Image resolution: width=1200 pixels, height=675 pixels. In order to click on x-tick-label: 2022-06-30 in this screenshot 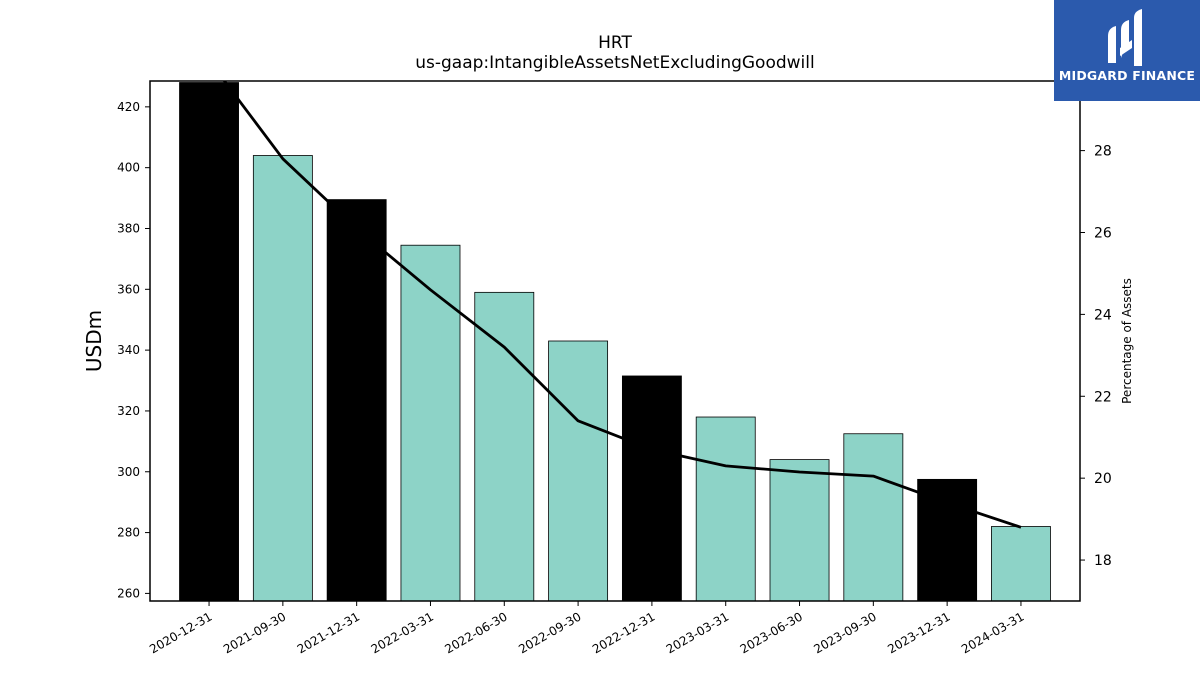, I will do `click(475, 632)`.